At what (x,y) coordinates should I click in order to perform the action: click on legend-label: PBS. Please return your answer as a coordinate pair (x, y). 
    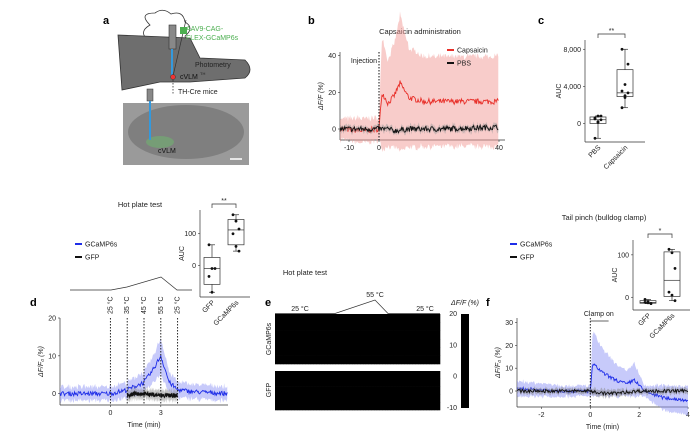
    Looking at the image, I should click on (464, 64).